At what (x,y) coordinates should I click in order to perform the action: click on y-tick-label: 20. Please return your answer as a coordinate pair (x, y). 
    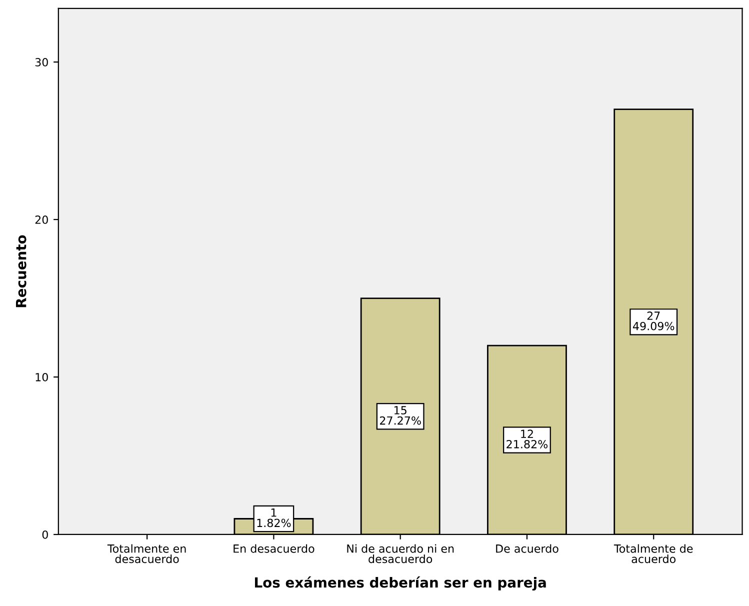
    Looking at the image, I should click on (41, 219).